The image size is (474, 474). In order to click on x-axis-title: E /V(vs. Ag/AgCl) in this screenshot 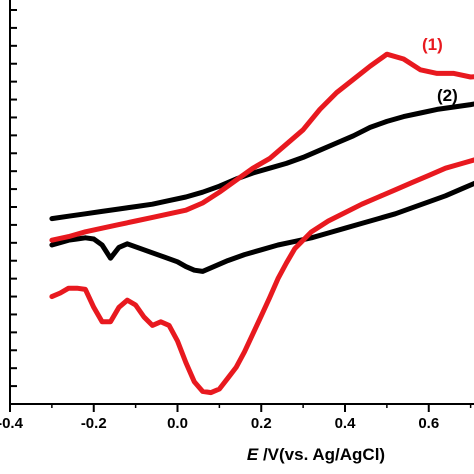, I will do `click(316, 454)`.